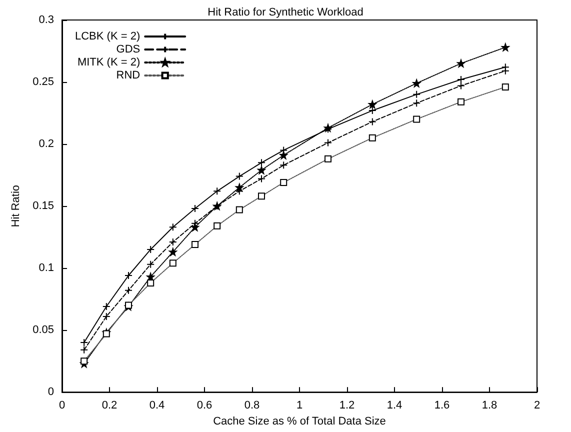 The height and width of the screenshot is (432, 571). Describe the element at coordinates (46, 268) in the screenshot. I see `y-tick-label: 0.1` at that location.